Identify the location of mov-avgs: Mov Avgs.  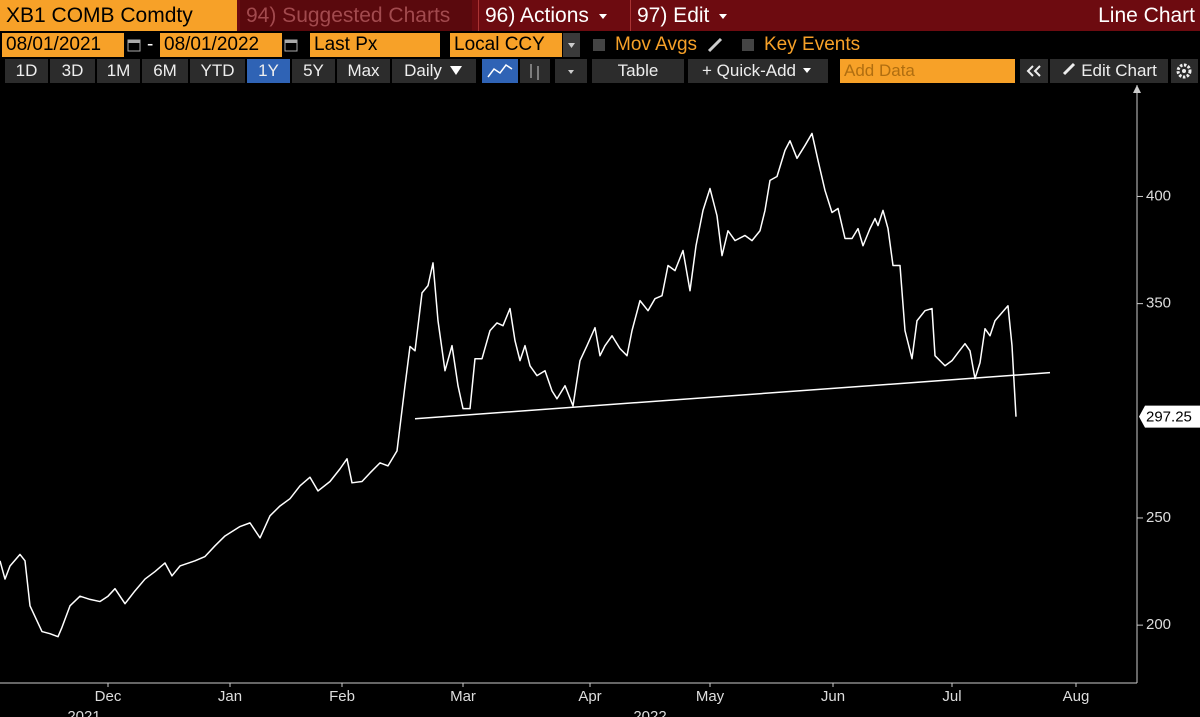
(656, 44).